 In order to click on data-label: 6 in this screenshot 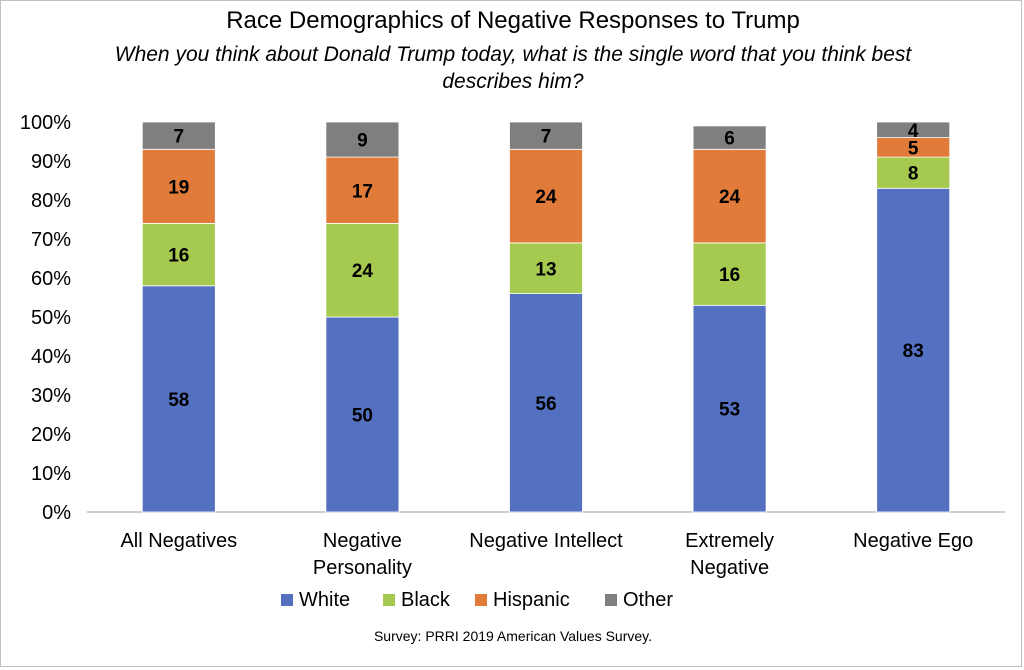, I will do `click(729, 139)`.